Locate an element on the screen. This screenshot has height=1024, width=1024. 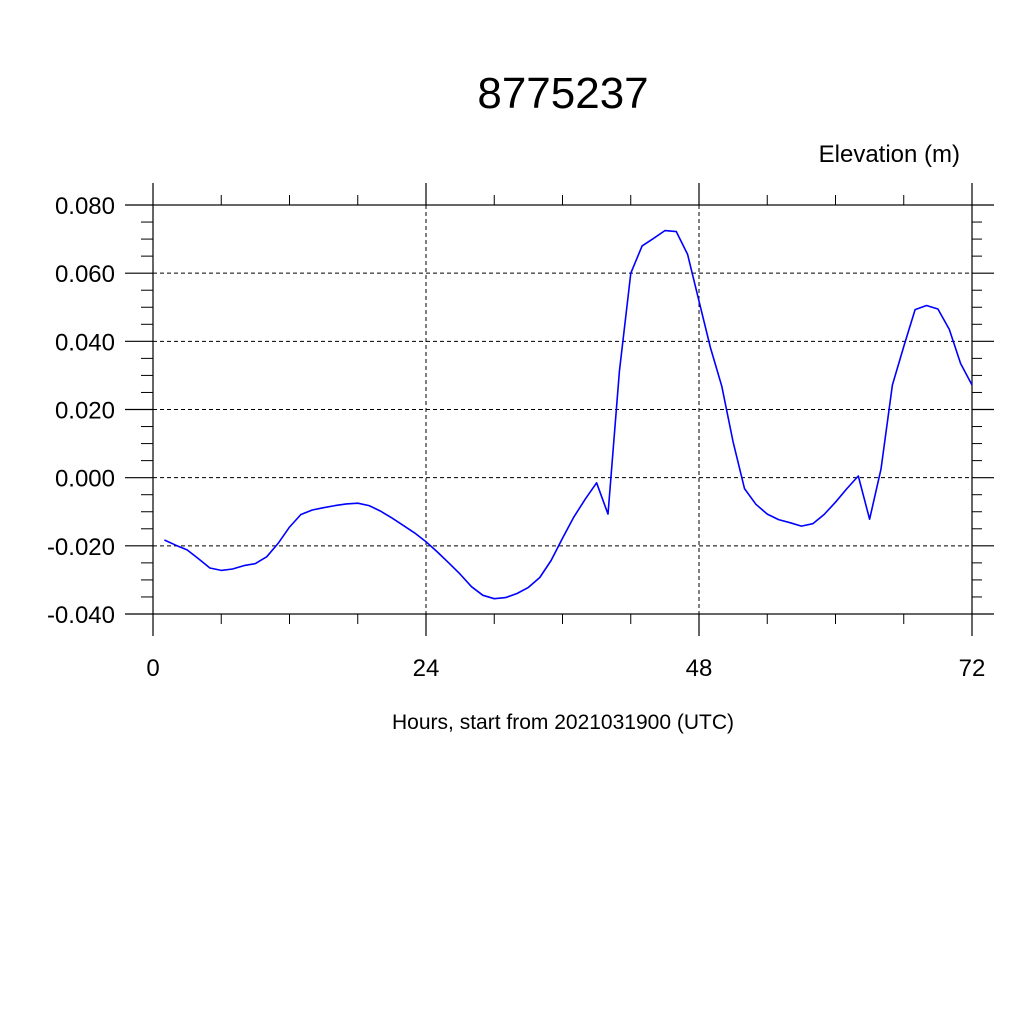
x-axis-label: Hours, start from 2021031900 (UTC) is located at coordinates (563, 722).